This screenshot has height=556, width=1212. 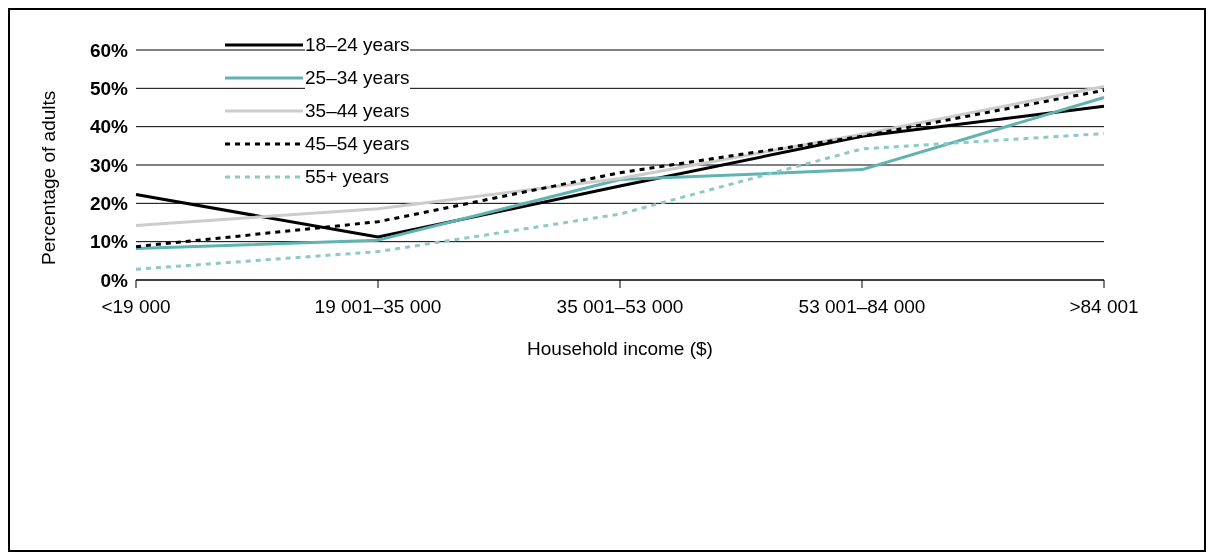 What do you see at coordinates (109, 204) in the screenshot?
I see `y-tick-label: 20%` at bounding box center [109, 204].